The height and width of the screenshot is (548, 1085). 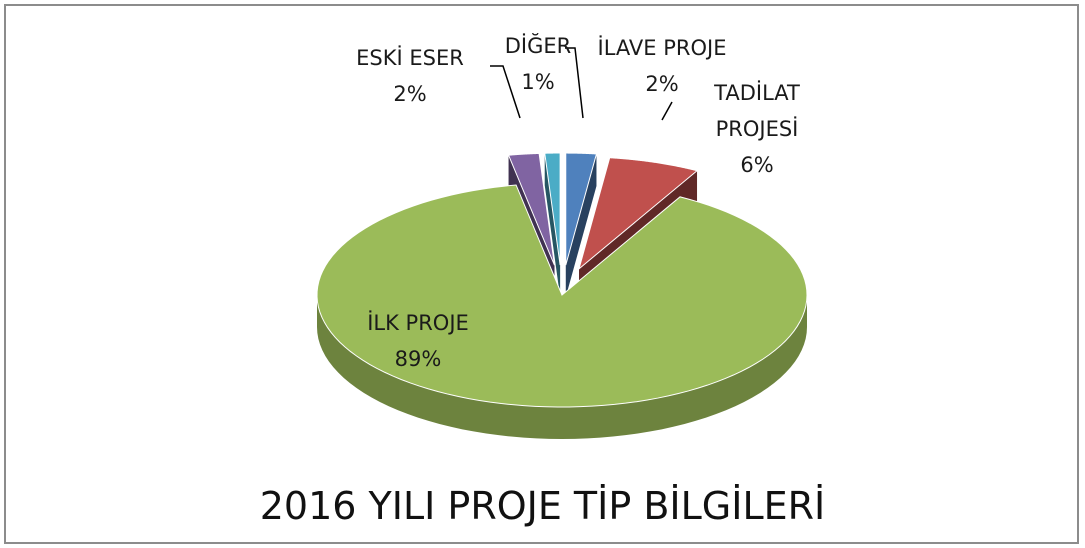 What do you see at coordinates (757, 111) in the screenshot?
I see `category-label: TADİLAT PROJESİ` at bounding box center [757, 111].